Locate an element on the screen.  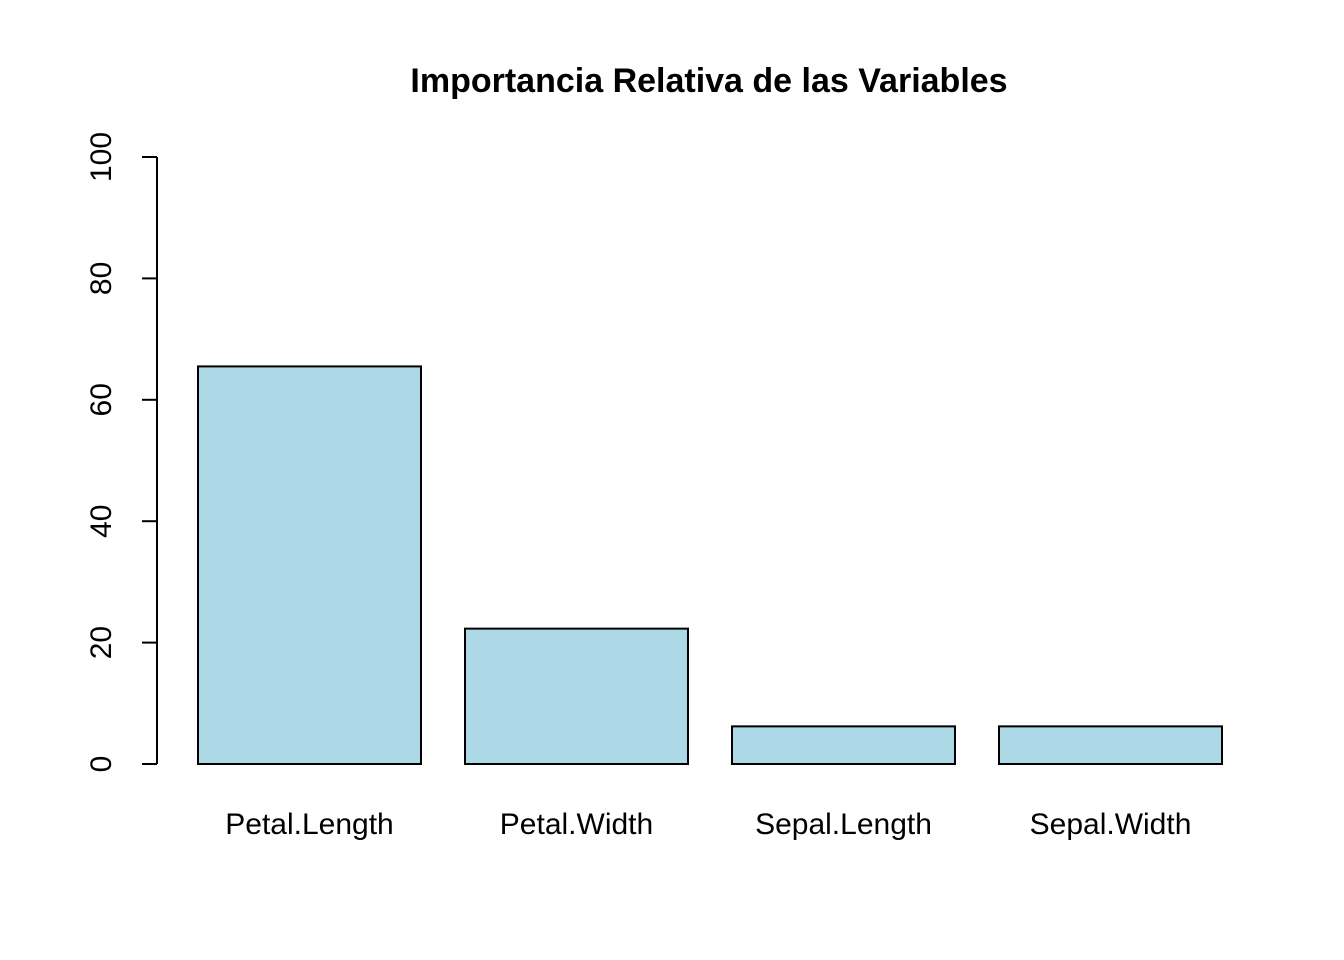
y-tick-label: 20 is located at coordinates (101, 642).